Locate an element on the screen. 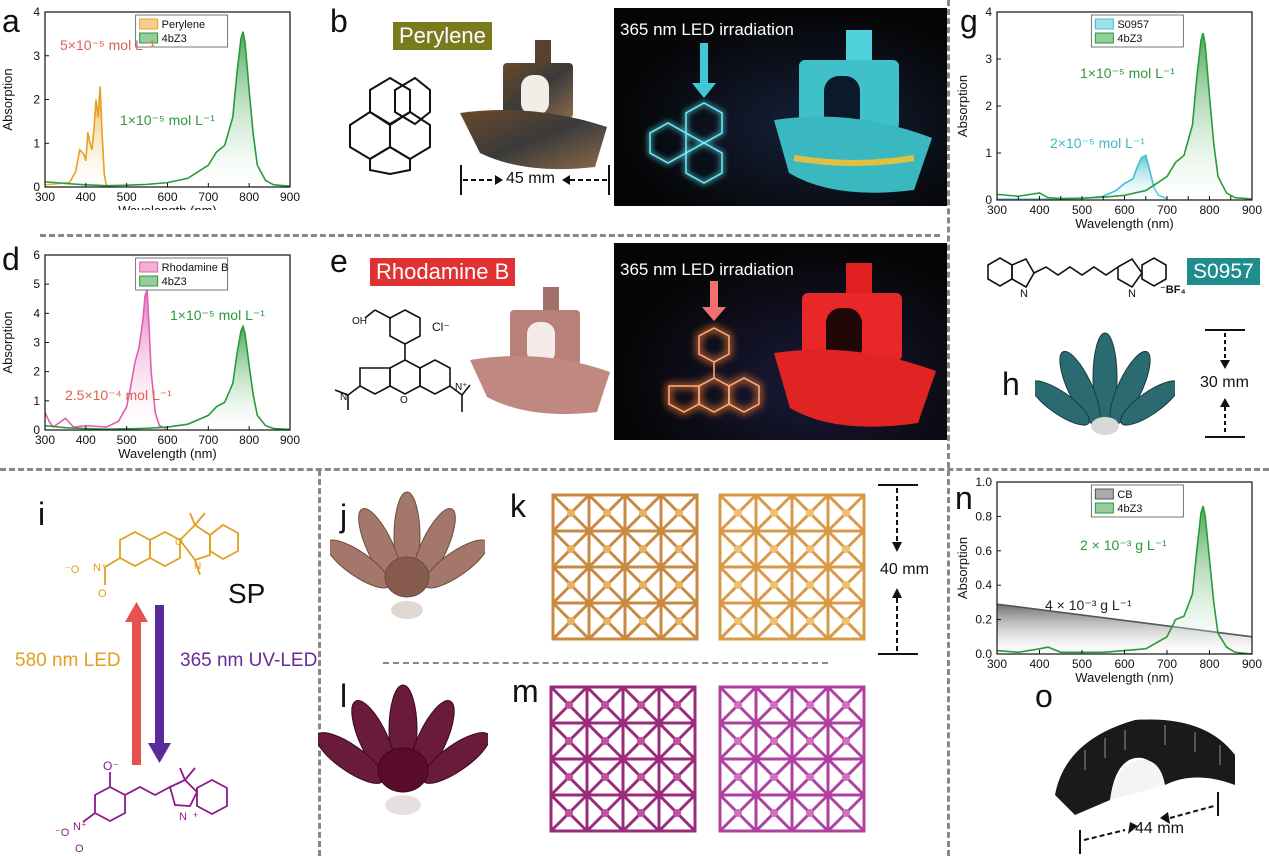  x-tick-label-d: 500 is located at coordinates (127, 440).